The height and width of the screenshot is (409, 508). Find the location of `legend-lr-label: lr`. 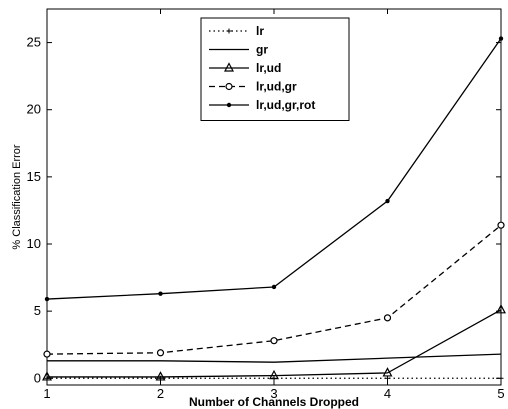

legend-lr-label: lr is located at coordinates (260, 31).